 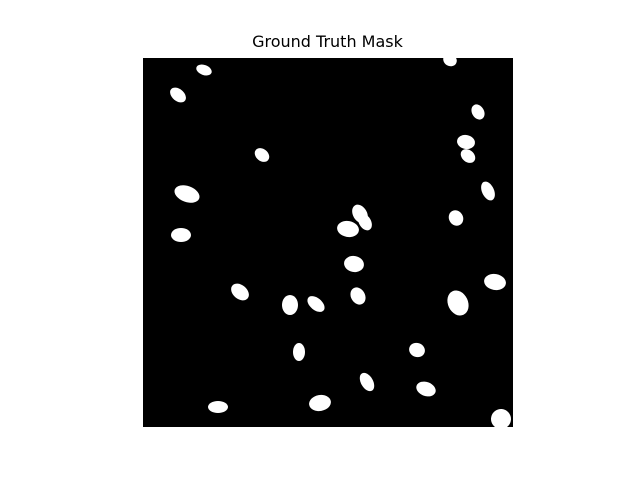 What do you see at coordinates (327, 41) in the screenshot?
I see `figure-title: Ground Truth Mask` at bounding box center [327, 41].